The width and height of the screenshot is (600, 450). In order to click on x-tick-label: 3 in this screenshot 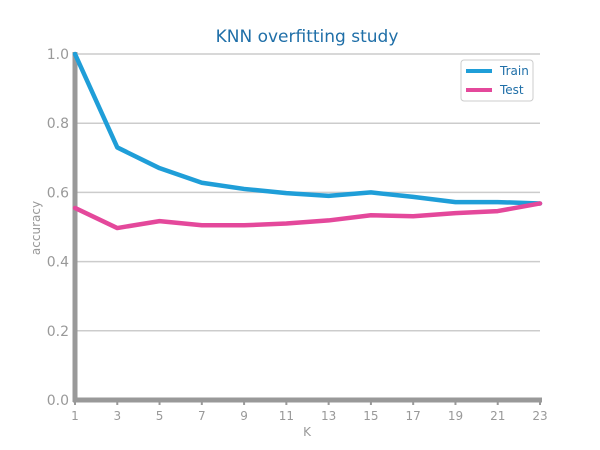, I will do `click(117, 416)`.